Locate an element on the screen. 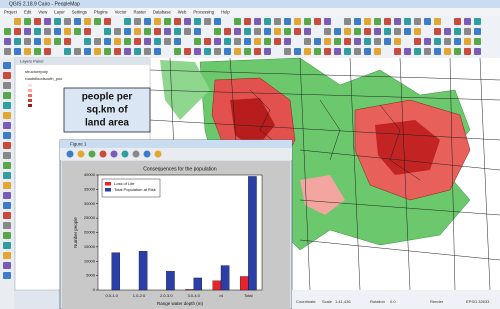 The width and height of the screenshot is (500, 309). menu-item: Plugins is located at coordinates (101, 11).